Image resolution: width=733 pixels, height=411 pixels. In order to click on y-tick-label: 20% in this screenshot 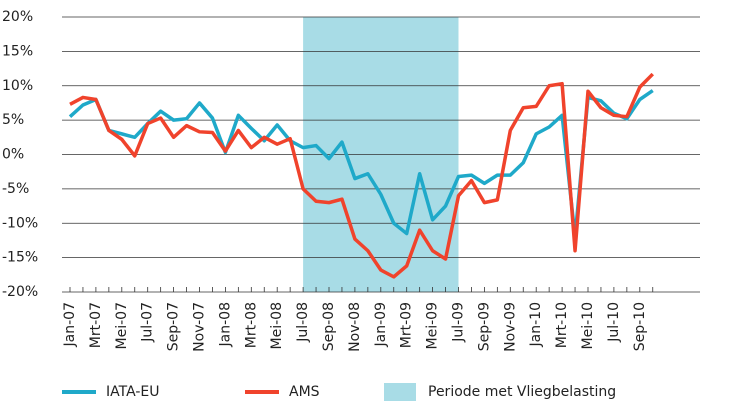, I will do `click(17, 17)`.